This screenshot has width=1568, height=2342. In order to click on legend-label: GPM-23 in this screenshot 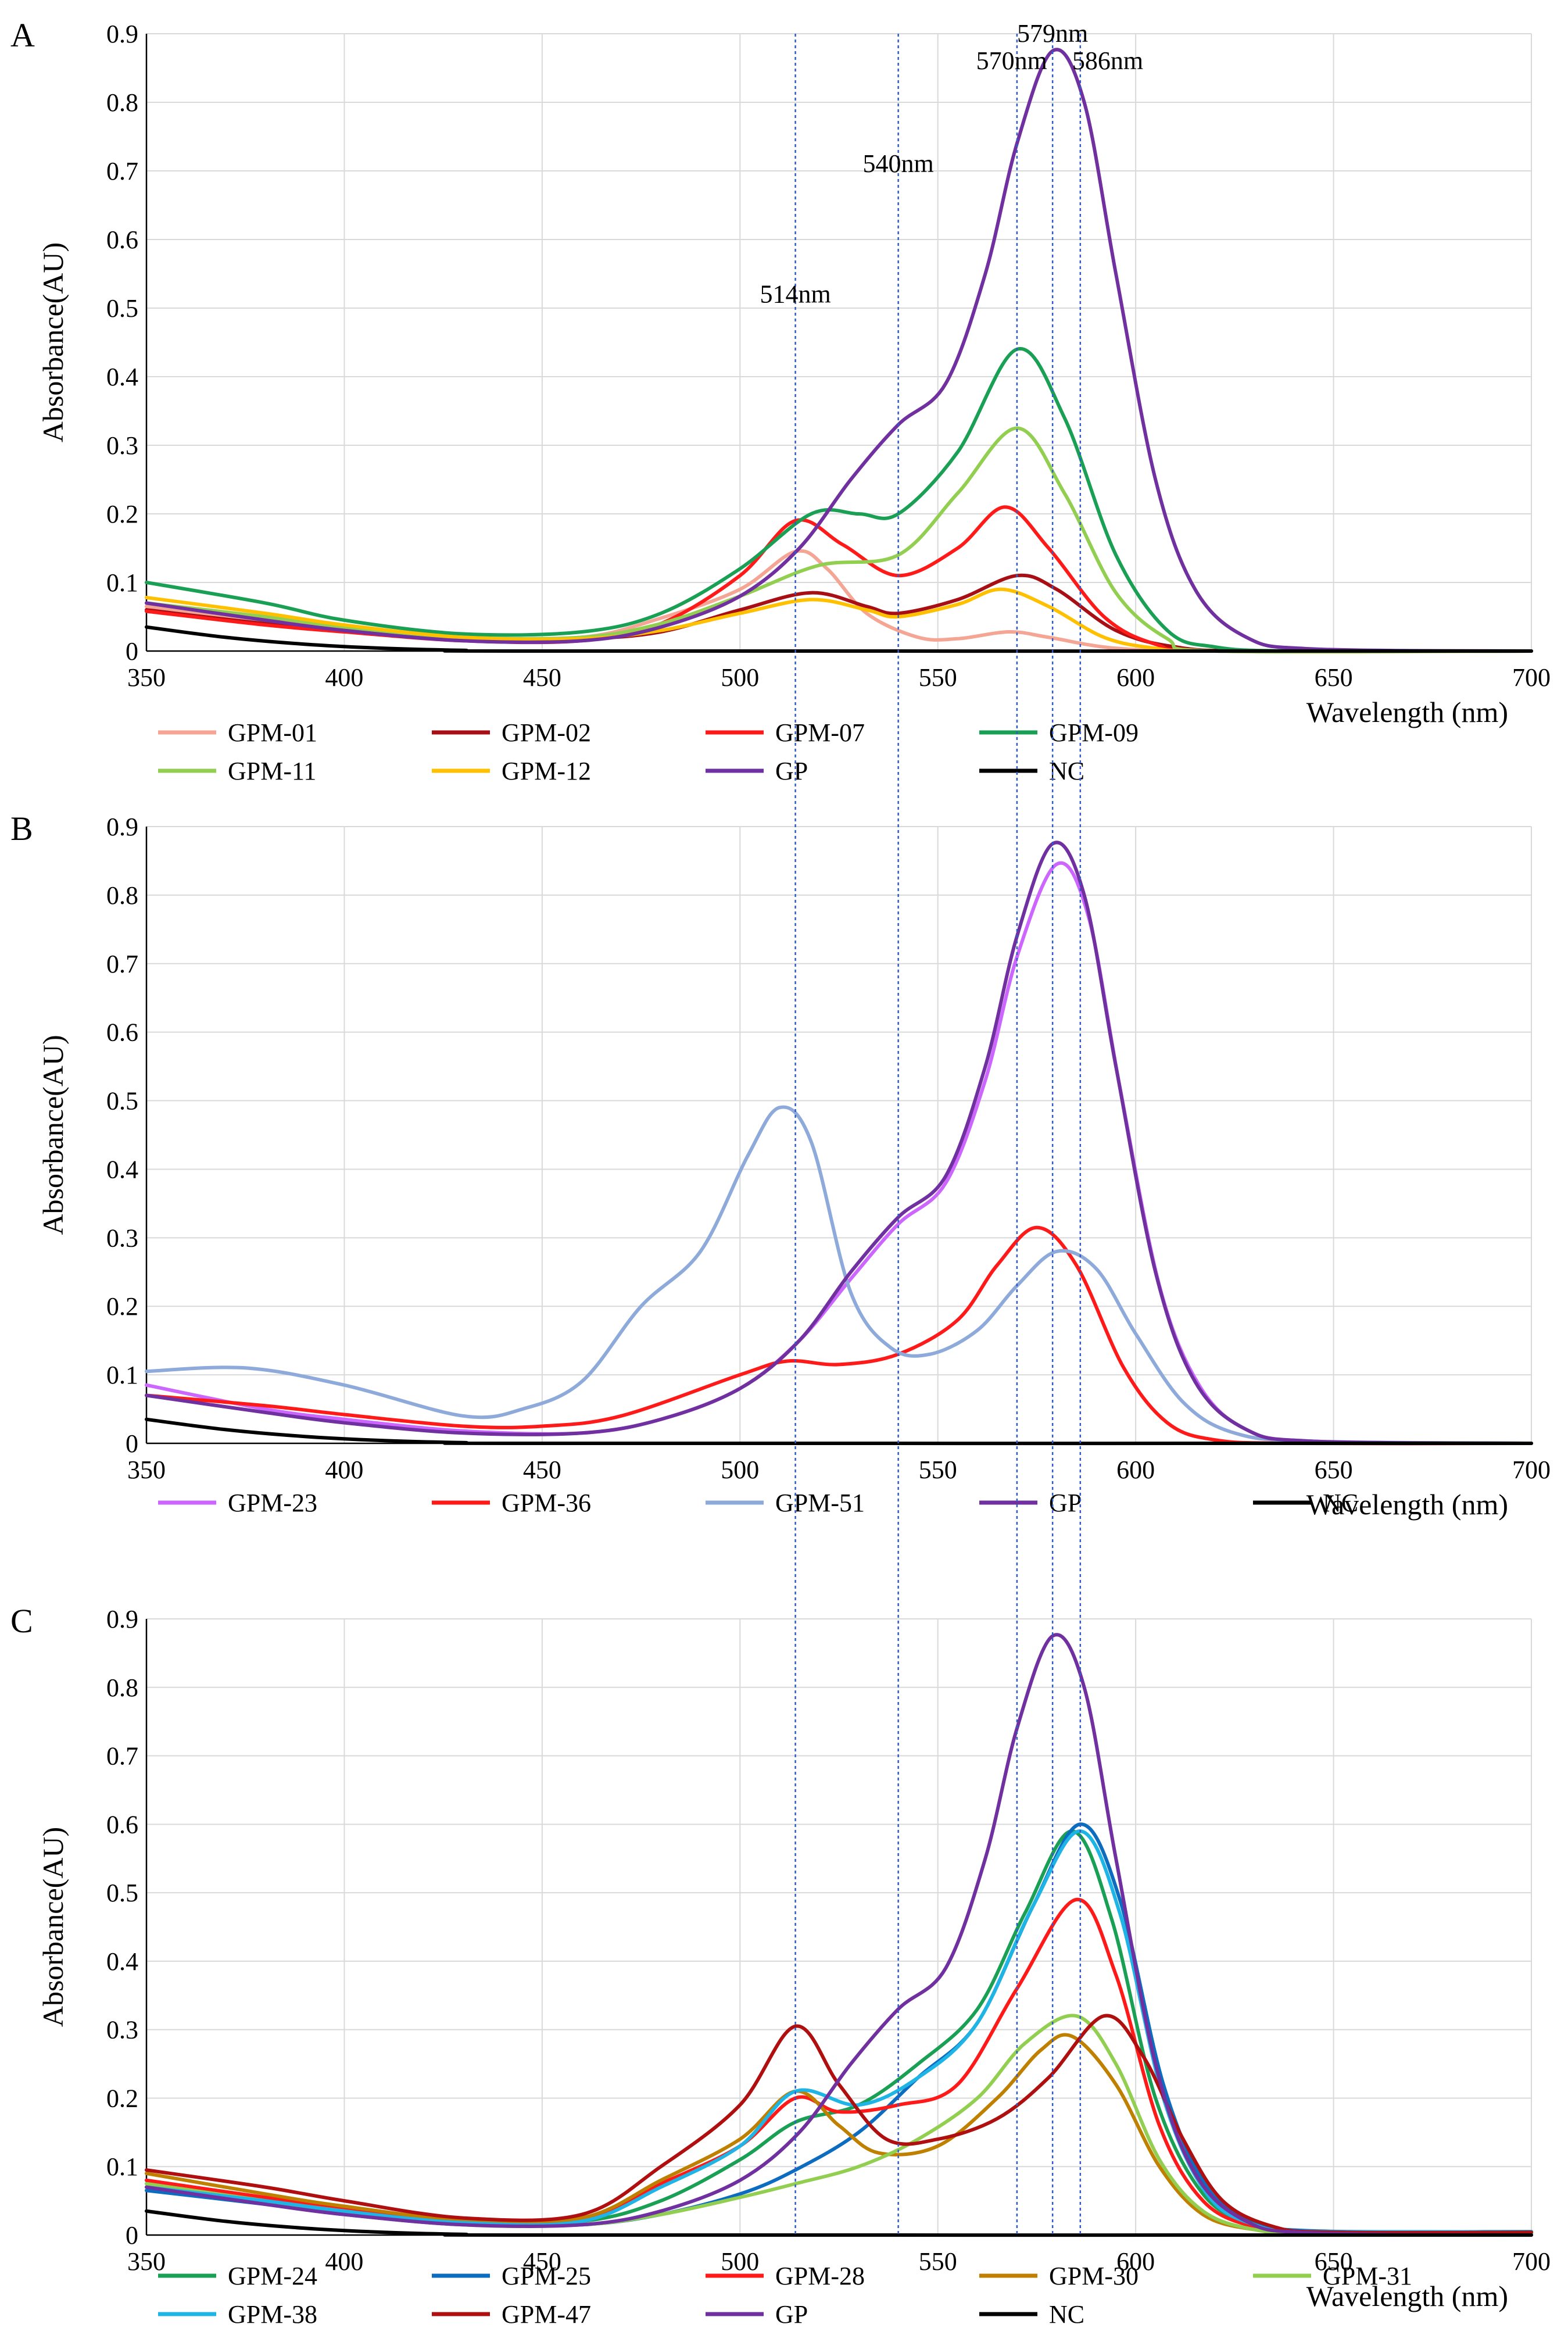, I will do `click(272, 1503)`.